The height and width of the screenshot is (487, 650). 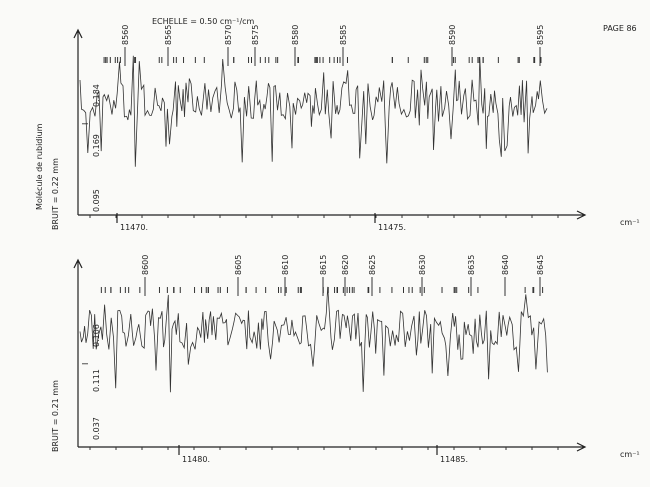 I want to click on line-label: 8640, so click(x=505, y=265).